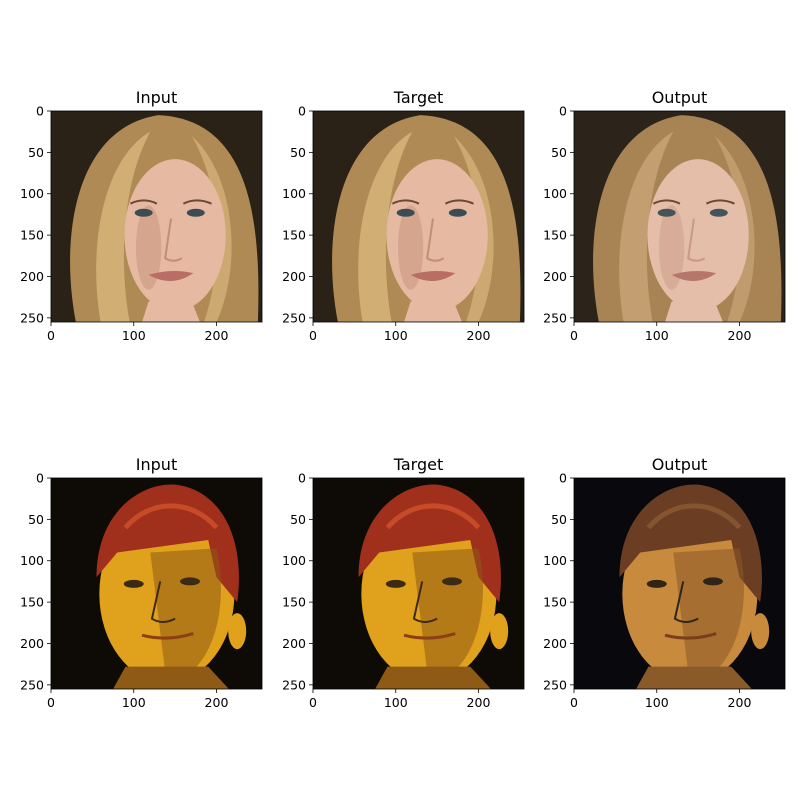  Describe the element at coordinates (418, 97) in the screenshot. I see `panel-title: Target` at that location.